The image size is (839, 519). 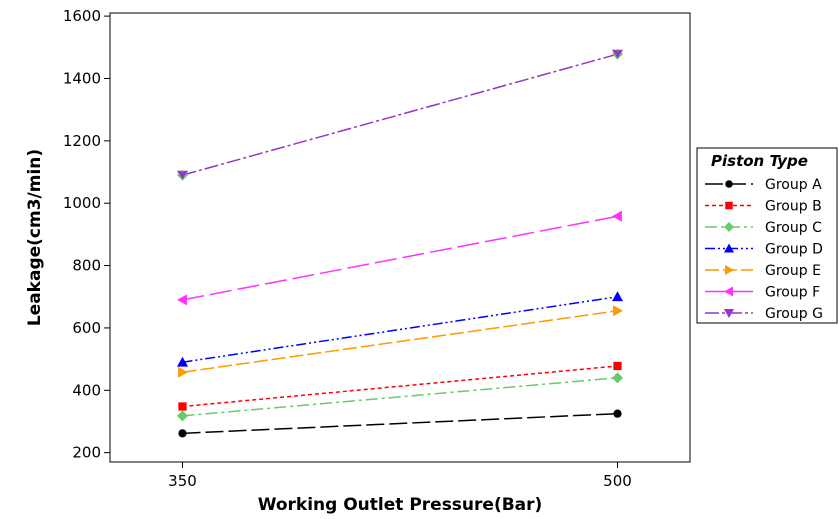 What do you see at coordinates (86, 266) in the screenshot?
I see `y-tick-label: 800` at bounding box center [86, 266].